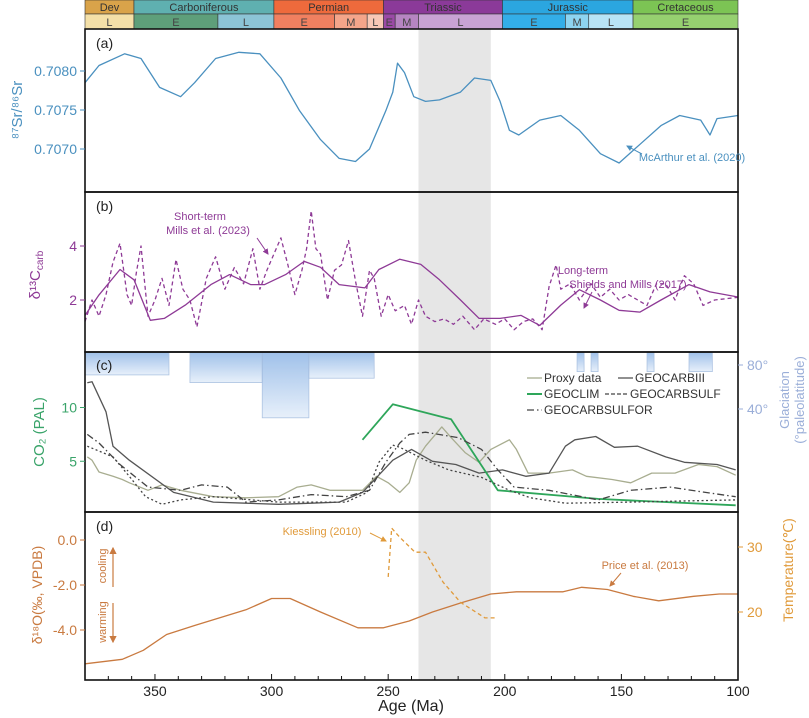  Describe the element at coordinates (328, 8) in the screenshot. I see `period-label: Permian` at that location.